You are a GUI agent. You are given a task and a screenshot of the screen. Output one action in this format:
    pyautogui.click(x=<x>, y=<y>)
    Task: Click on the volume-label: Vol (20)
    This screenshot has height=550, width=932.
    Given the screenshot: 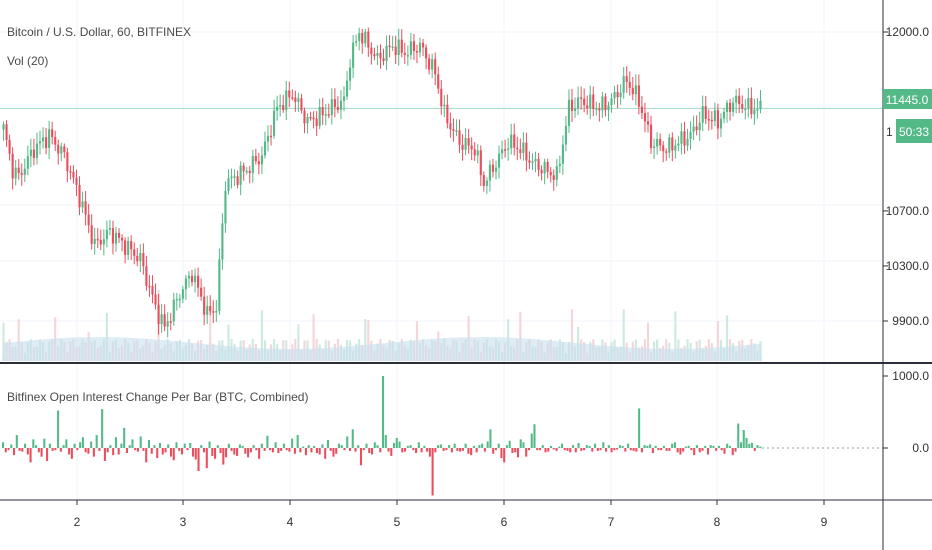 What is the action you would take?
    pyautogui.click(x=27, y=61)
    